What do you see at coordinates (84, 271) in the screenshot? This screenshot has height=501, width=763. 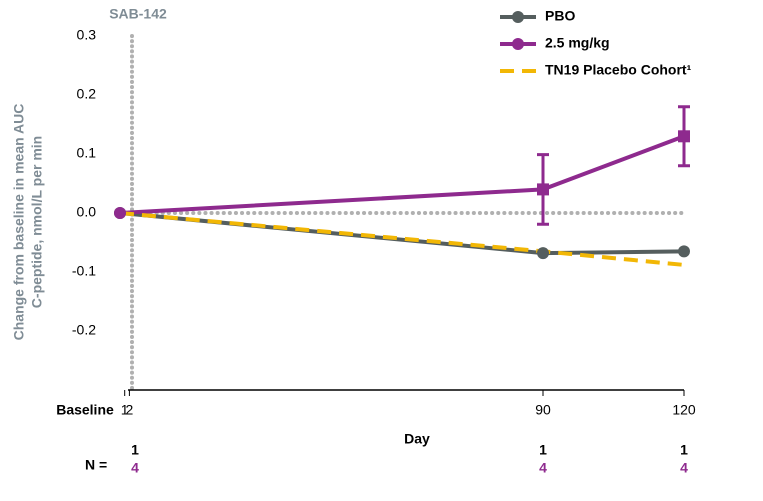 I see `y-tick-label: -0.1` at bounding box center [84, 271].